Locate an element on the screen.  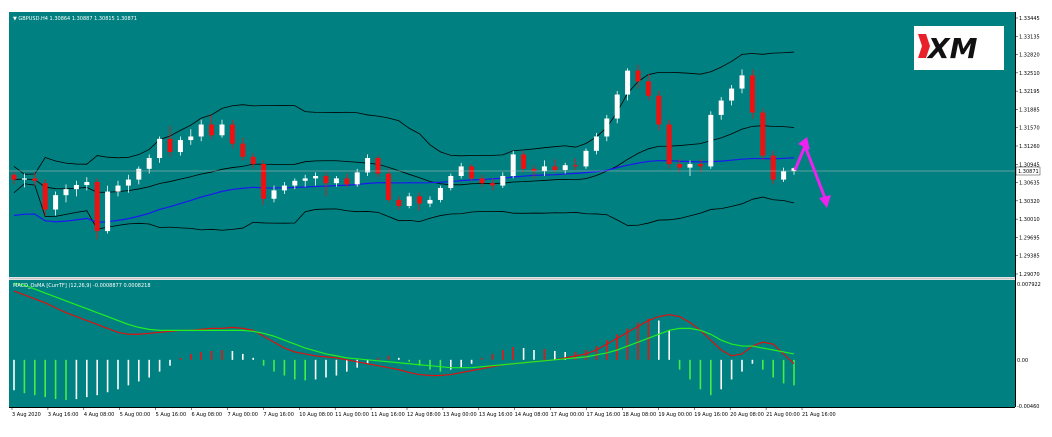
time-tick-label: 17 Aug 16:00 is located at coordinates (604, 415).